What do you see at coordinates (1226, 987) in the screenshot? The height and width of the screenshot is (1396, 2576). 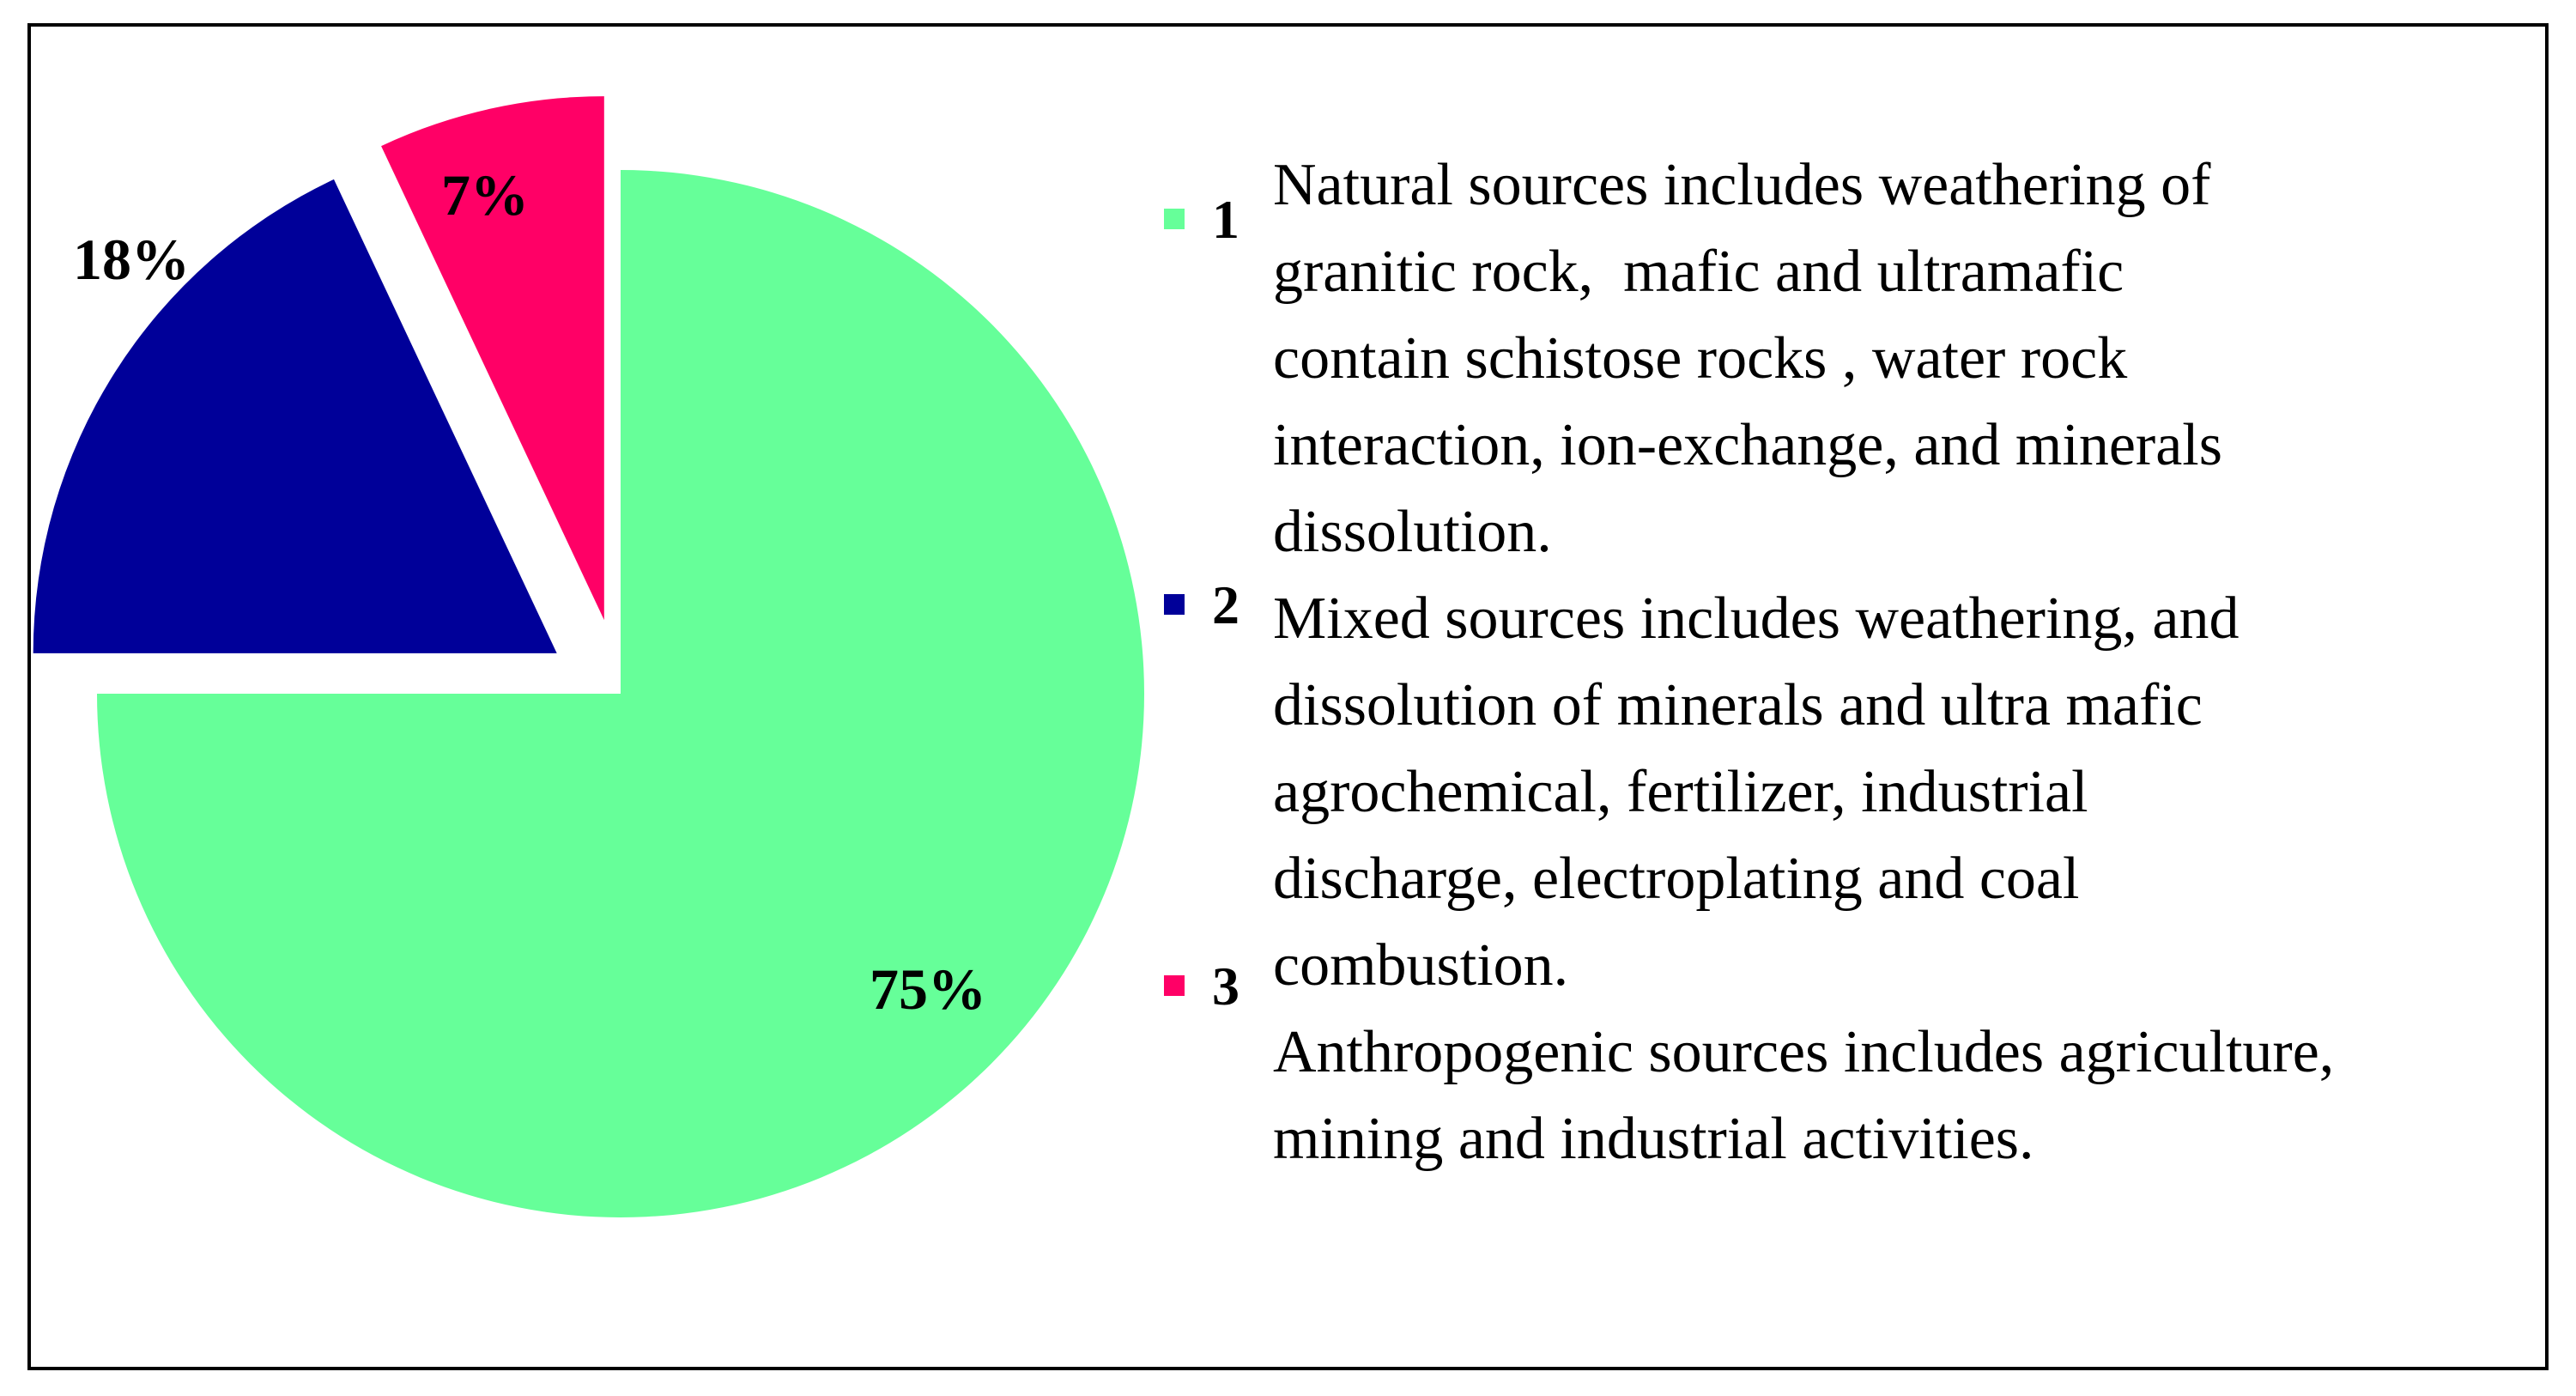 I see `legend-key: 3` at bounding box center [1226, 987].